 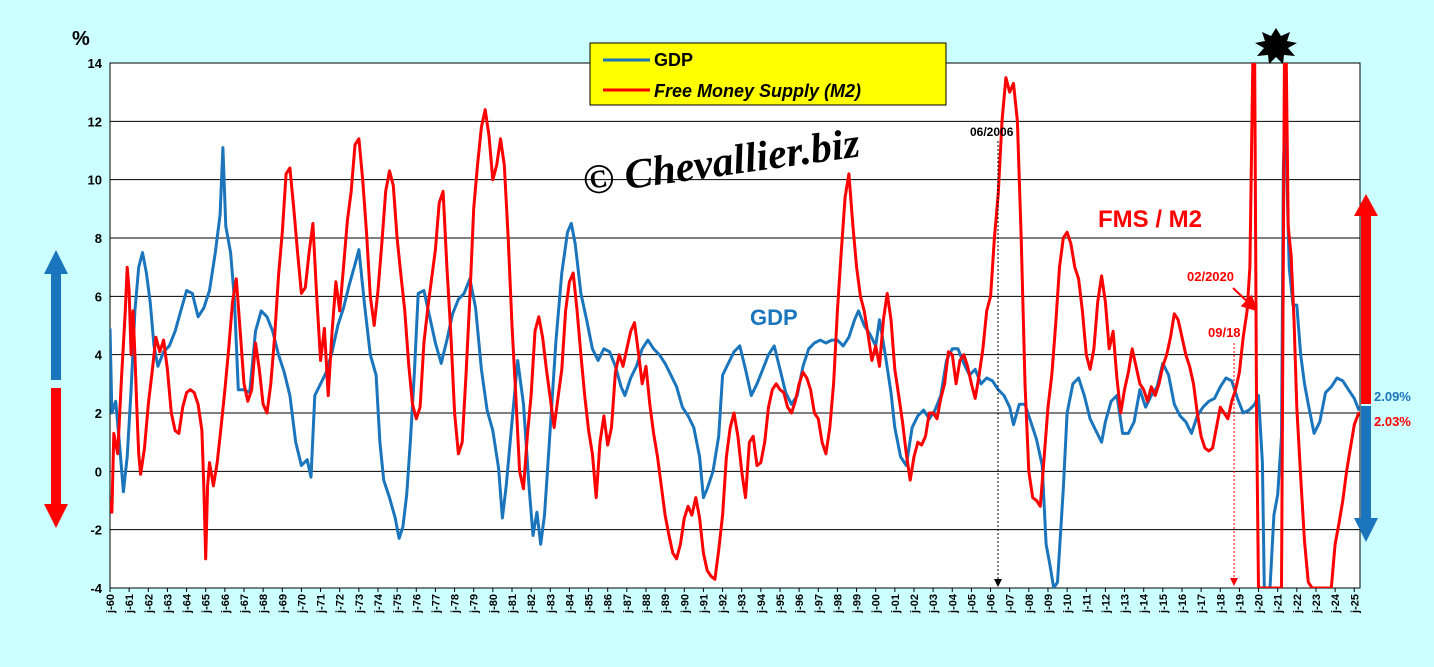 What do you see at coordinates (1366, 299) in the screenshot?
I see `right-red-up-arrow` at bounding box center [1366, 299].